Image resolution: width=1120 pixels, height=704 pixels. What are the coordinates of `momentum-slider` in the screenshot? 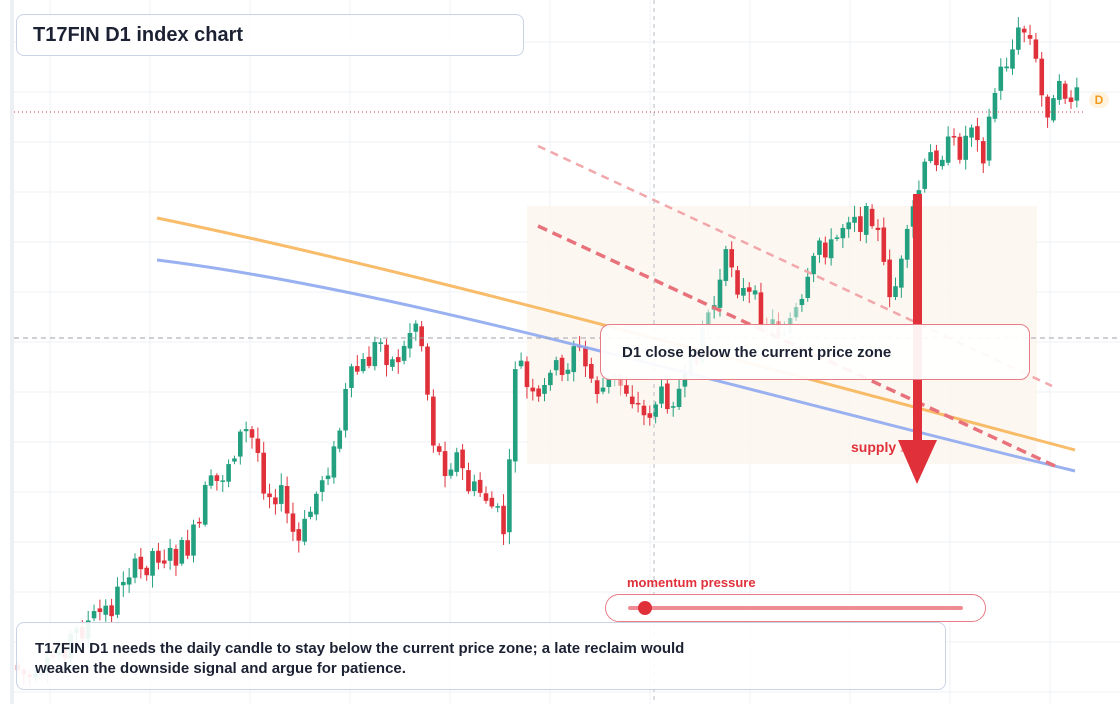 It's located at (795, 608).